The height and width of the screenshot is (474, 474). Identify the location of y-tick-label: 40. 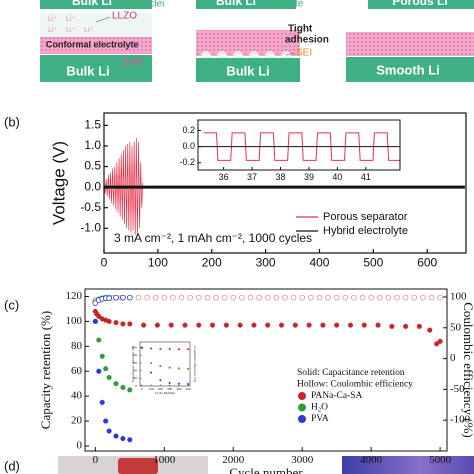
(77, 396).